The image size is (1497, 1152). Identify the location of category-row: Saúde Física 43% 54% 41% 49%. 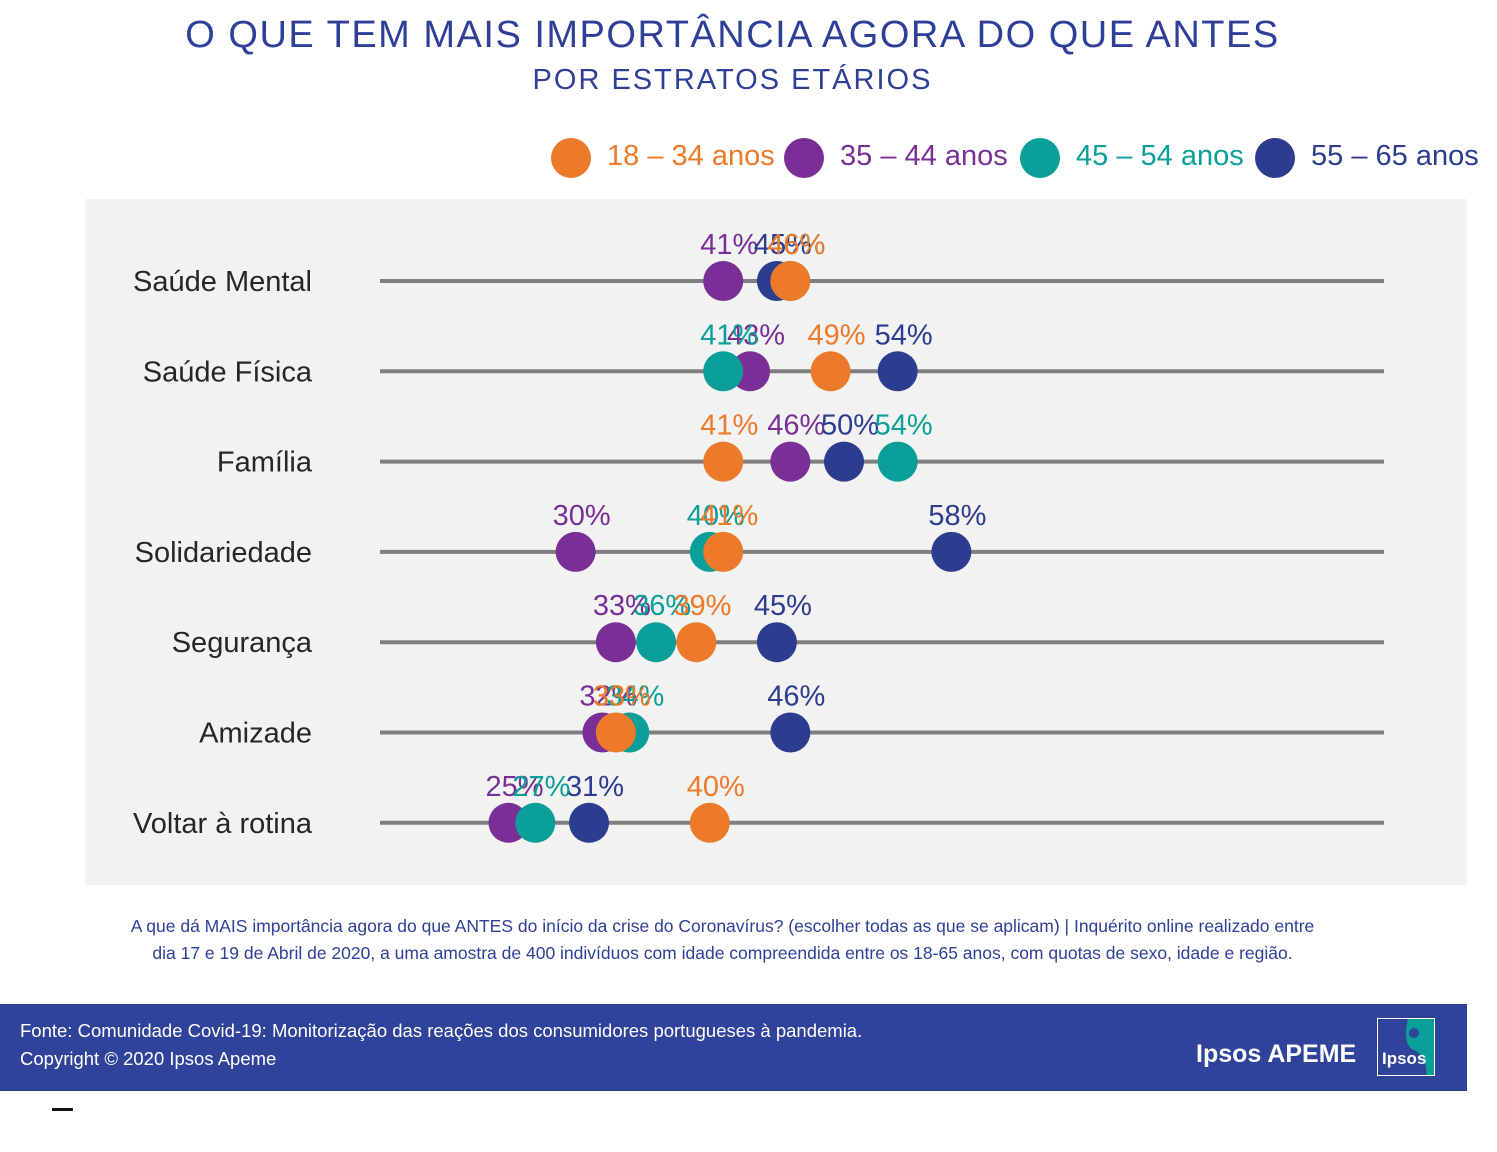
(763, 355).